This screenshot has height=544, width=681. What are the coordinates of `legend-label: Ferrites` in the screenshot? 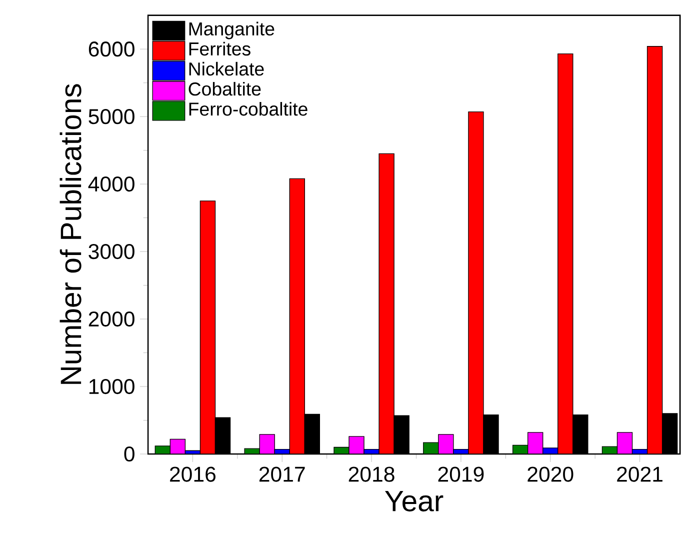 It's located at (219, 49).